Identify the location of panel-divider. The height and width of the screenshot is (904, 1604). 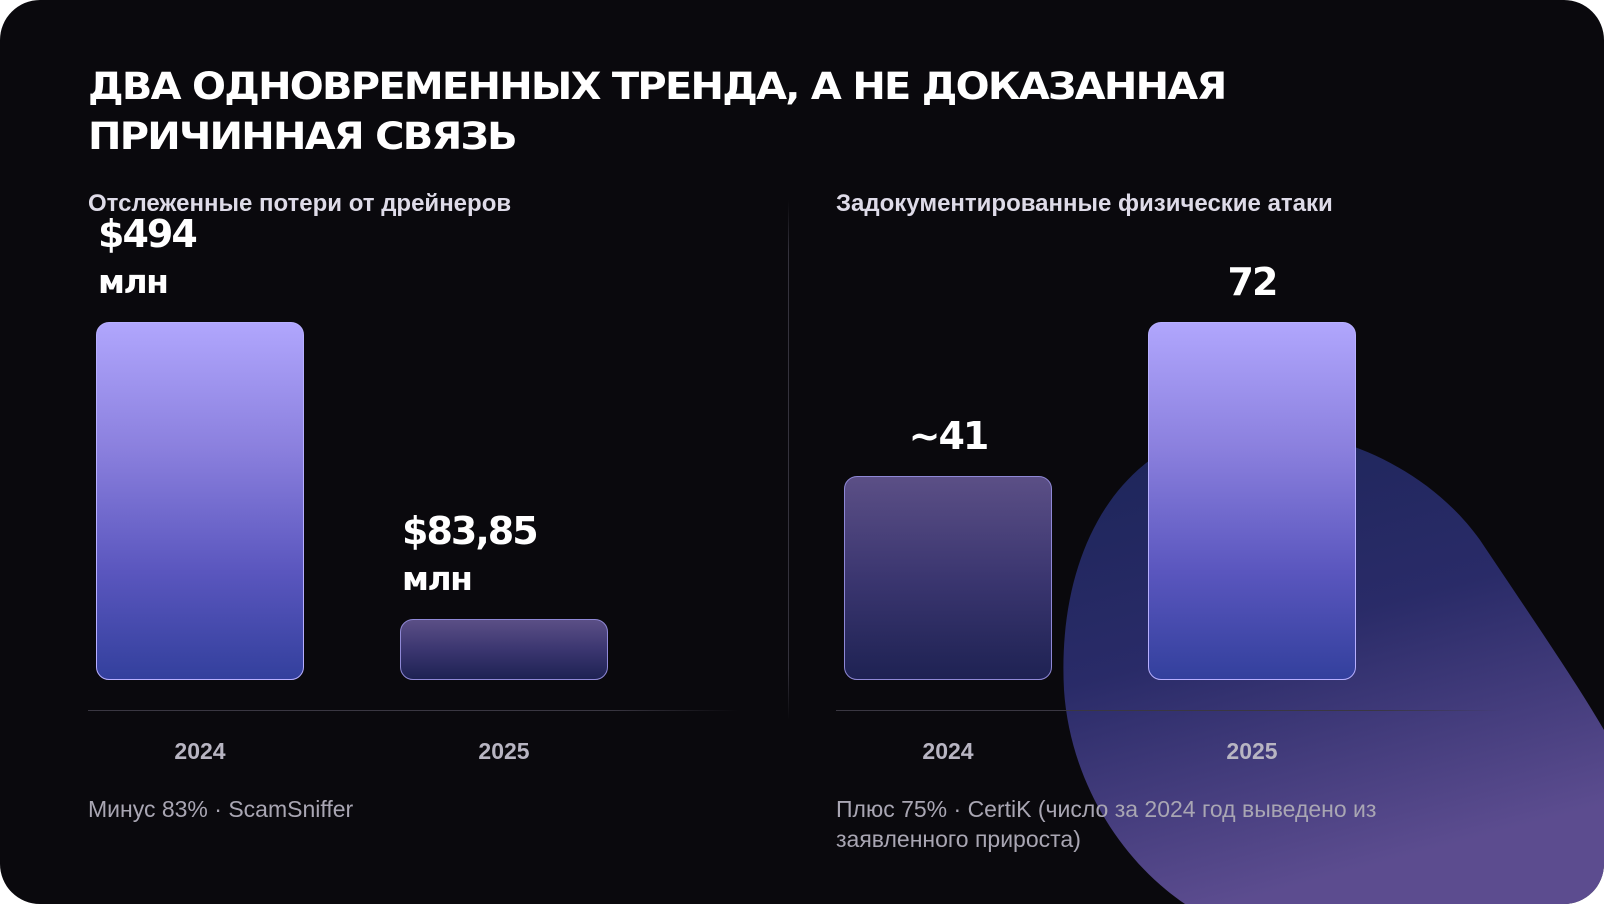
(788, 460).